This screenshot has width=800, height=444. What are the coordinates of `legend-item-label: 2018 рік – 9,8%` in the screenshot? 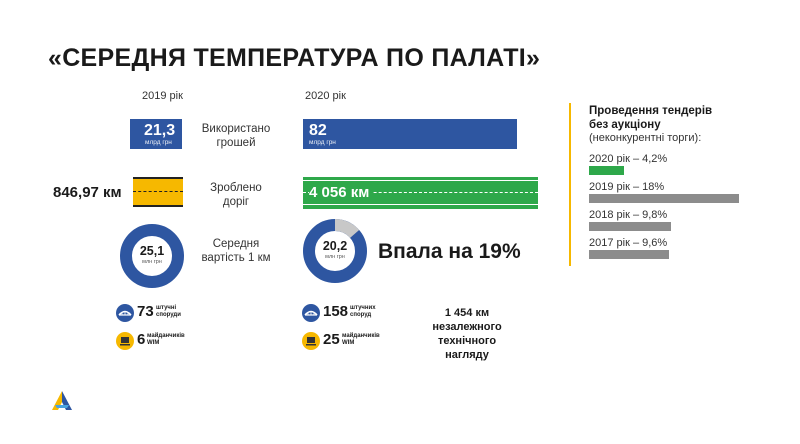 It's located at (628, 215).